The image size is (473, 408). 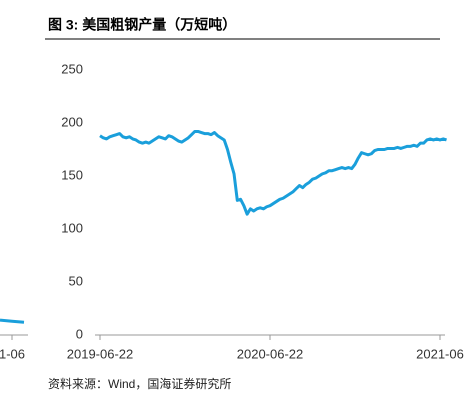 What do you see at coordinates (139, 383) in the screenshot?
I see `source-note: 资料来源：Wind，国海证券研究所` at bounding box center [139, 383].